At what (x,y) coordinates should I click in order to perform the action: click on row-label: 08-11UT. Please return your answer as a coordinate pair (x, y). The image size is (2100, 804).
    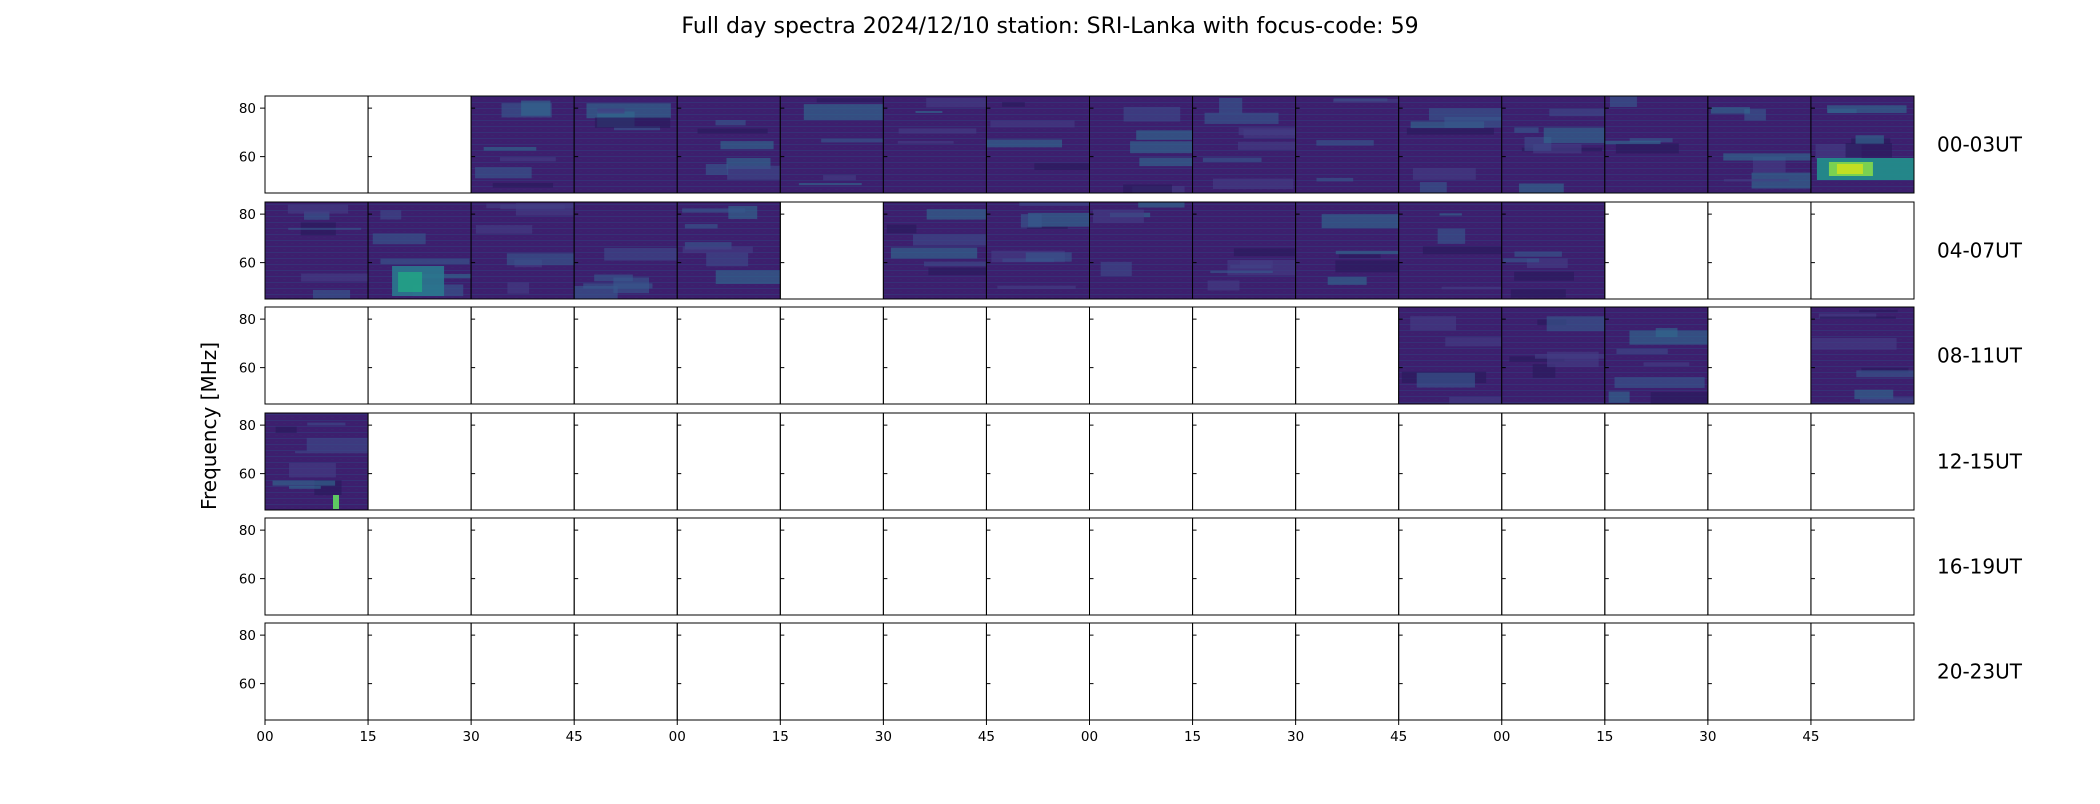
    Looking at the image, I should click on (1980, 356).